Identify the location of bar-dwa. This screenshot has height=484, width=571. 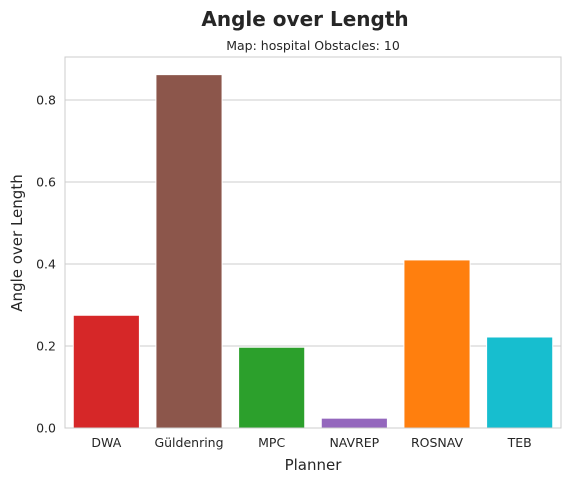
(106, 371).